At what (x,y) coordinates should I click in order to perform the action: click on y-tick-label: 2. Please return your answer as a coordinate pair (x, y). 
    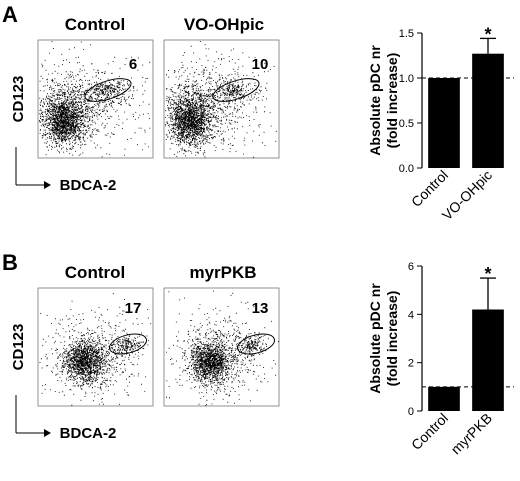
    Looking at the image, I should click on (411, 364).